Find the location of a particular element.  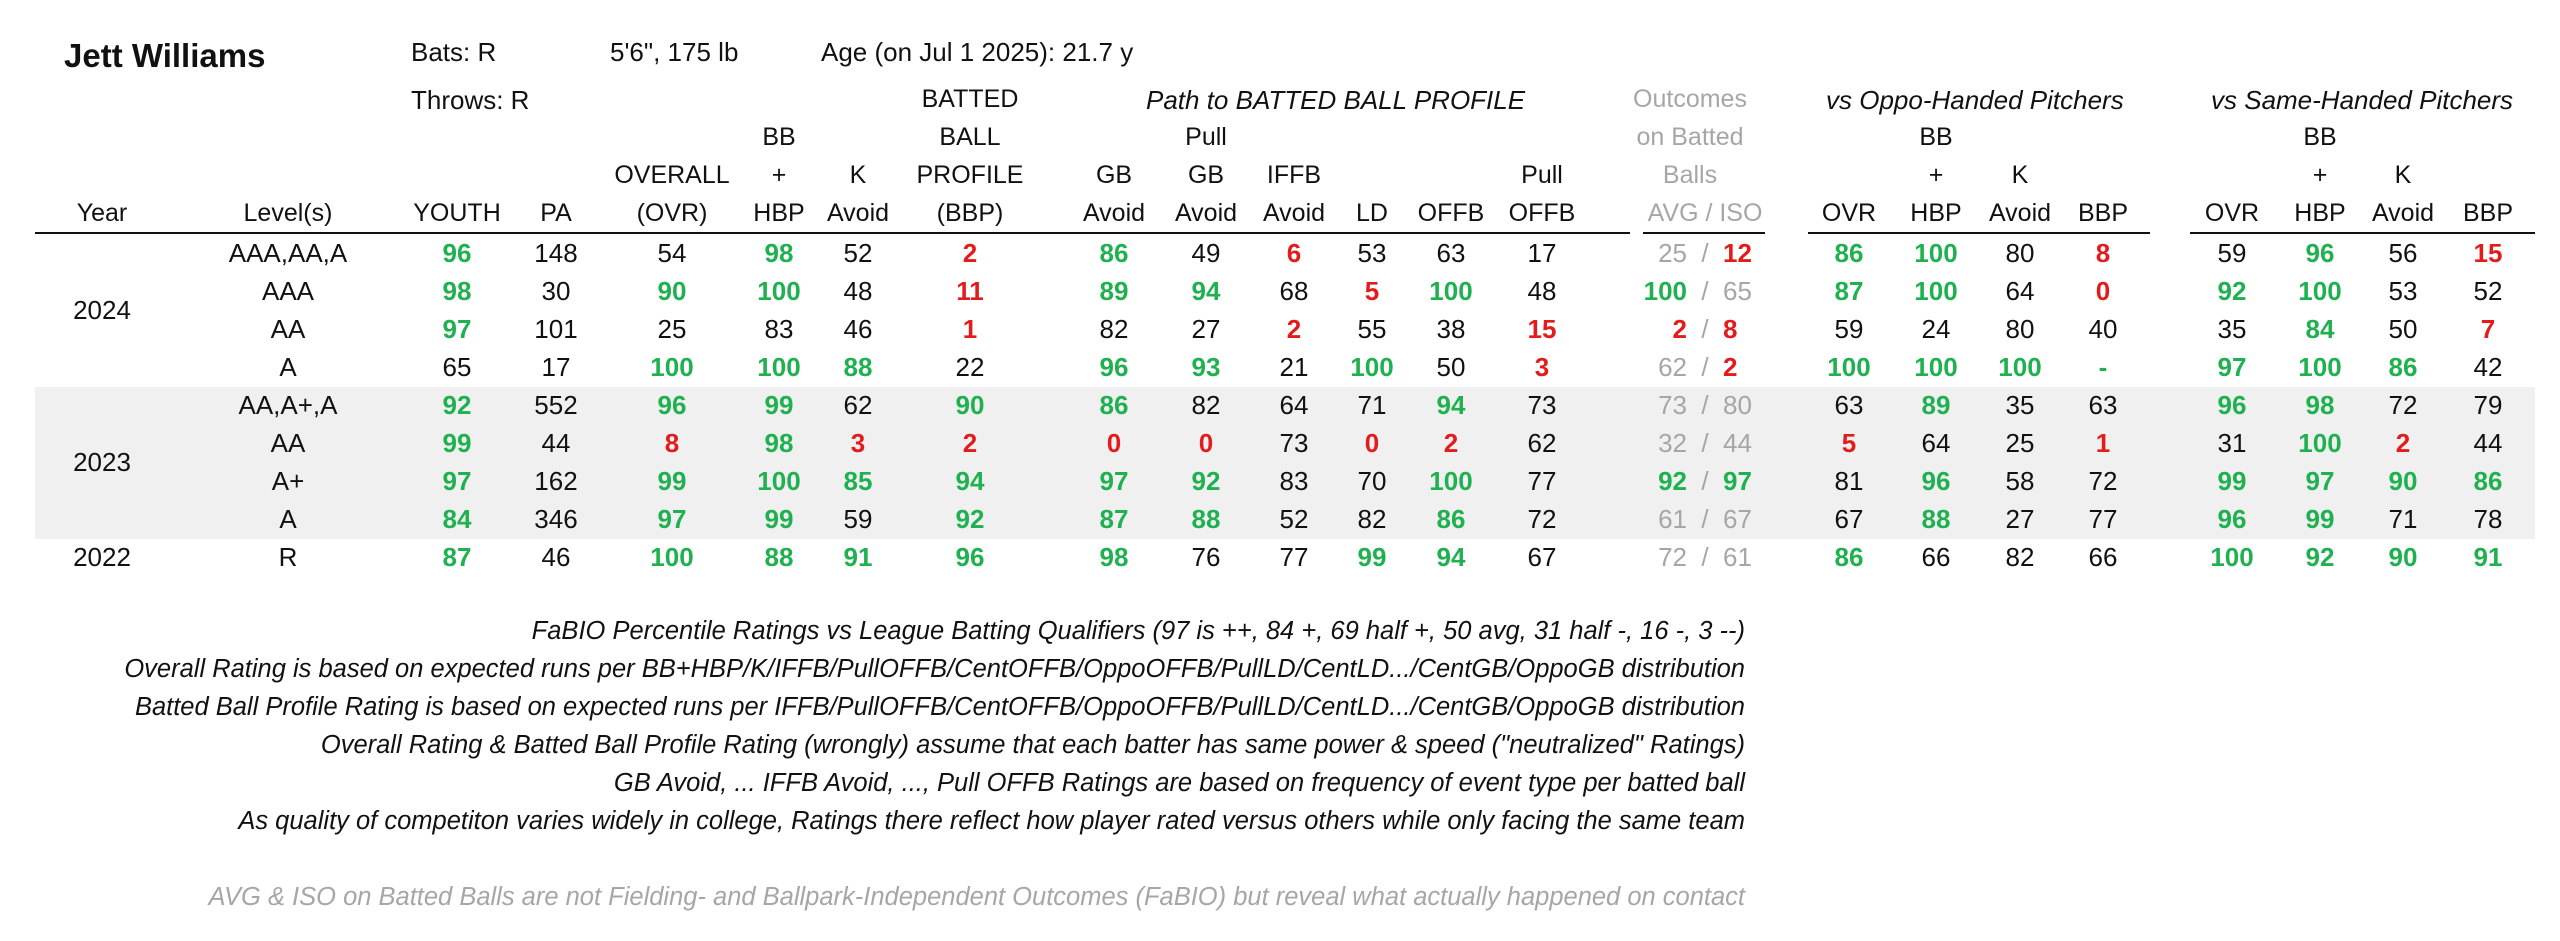

outcomes-header-line3: Balls is located at coordinates (1690, 175).